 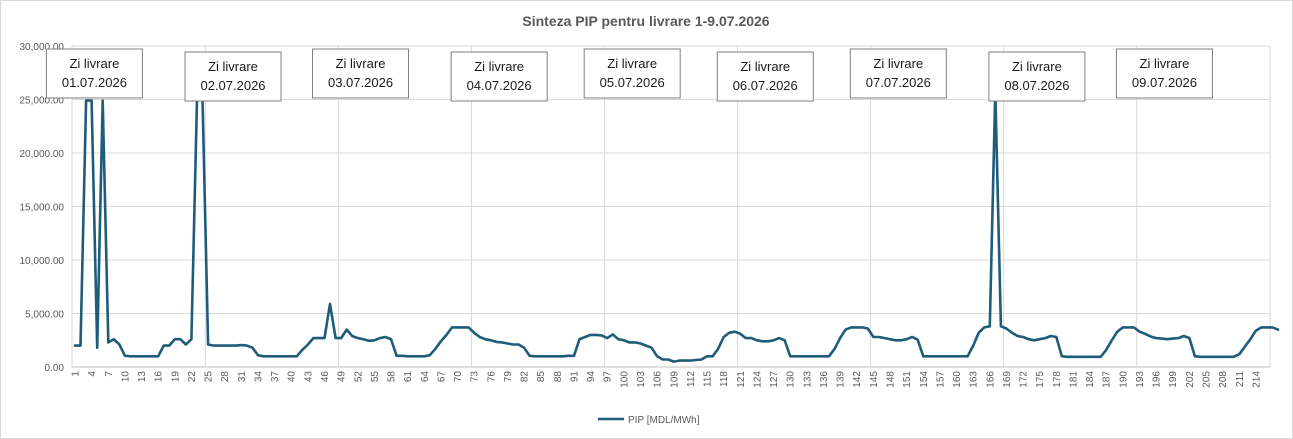 I want to click on x-tick-label: 10, so click(x=125, y=377).